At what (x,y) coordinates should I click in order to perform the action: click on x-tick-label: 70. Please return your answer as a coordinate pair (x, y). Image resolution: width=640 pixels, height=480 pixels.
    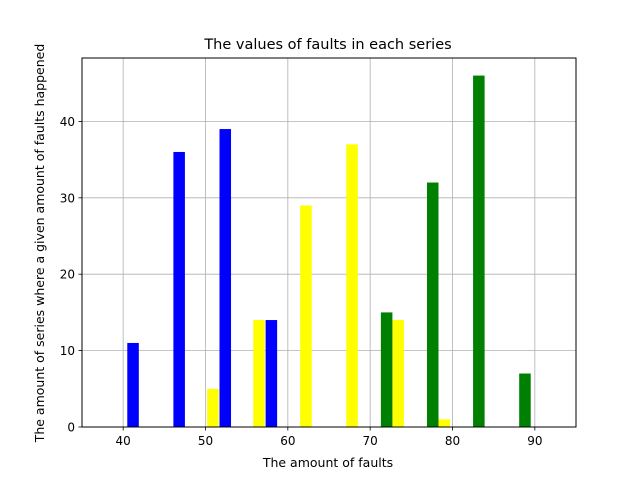
    Looking at the image, I should click on (370, 441).